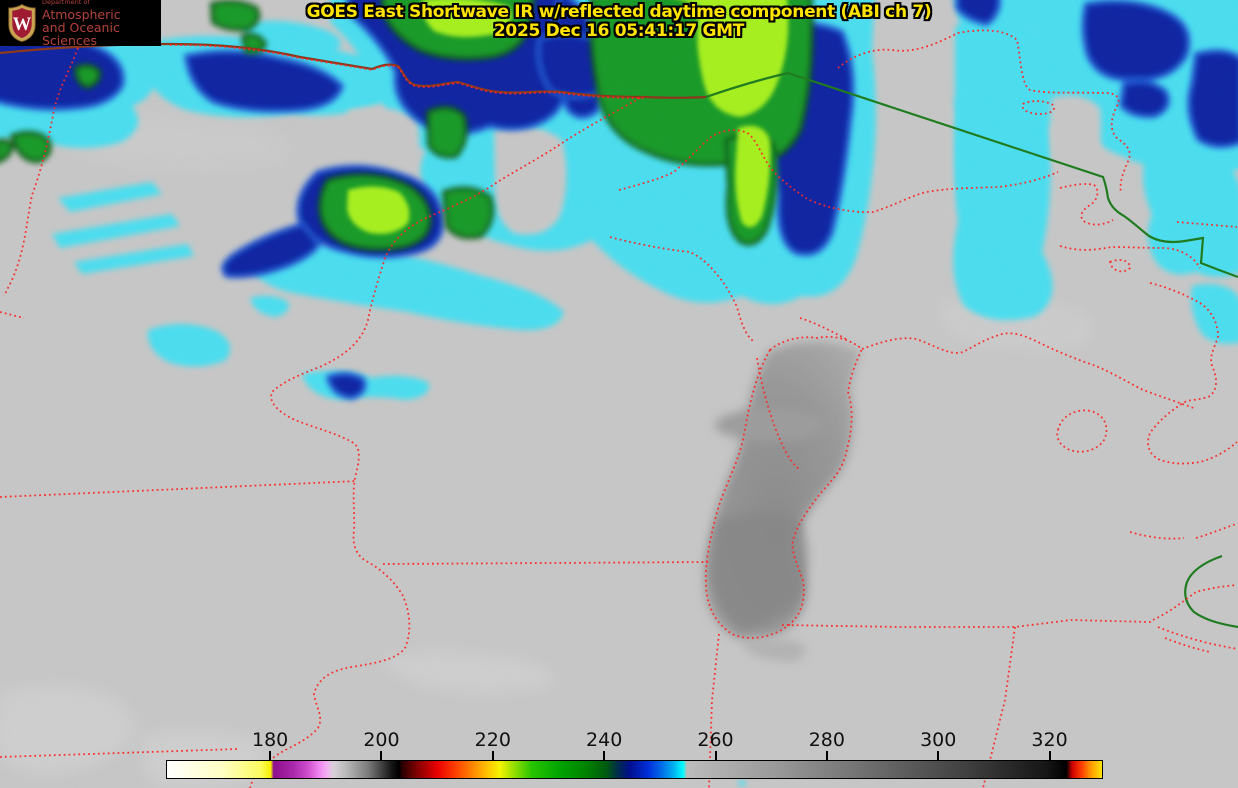 This screenshot has height=788, width=1238. What do you see at coordinates (604, 740) in the screenshot?
I see `colorbar-tick-label: 240` at bounding box center [604, 740].